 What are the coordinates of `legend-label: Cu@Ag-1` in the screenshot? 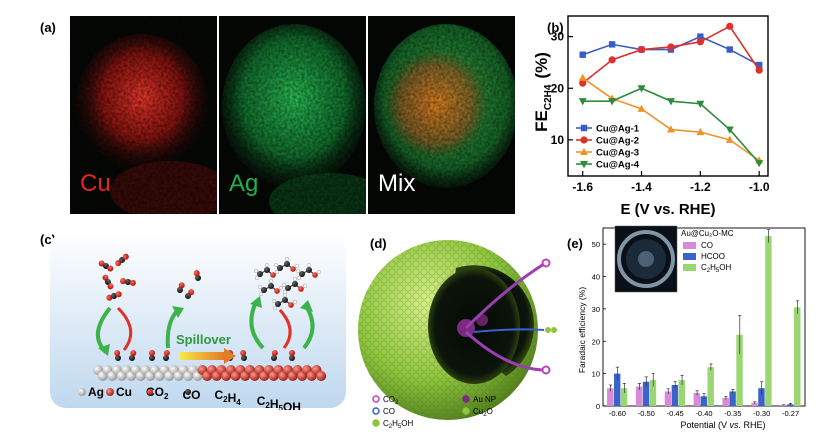 It's located at (618, 129).